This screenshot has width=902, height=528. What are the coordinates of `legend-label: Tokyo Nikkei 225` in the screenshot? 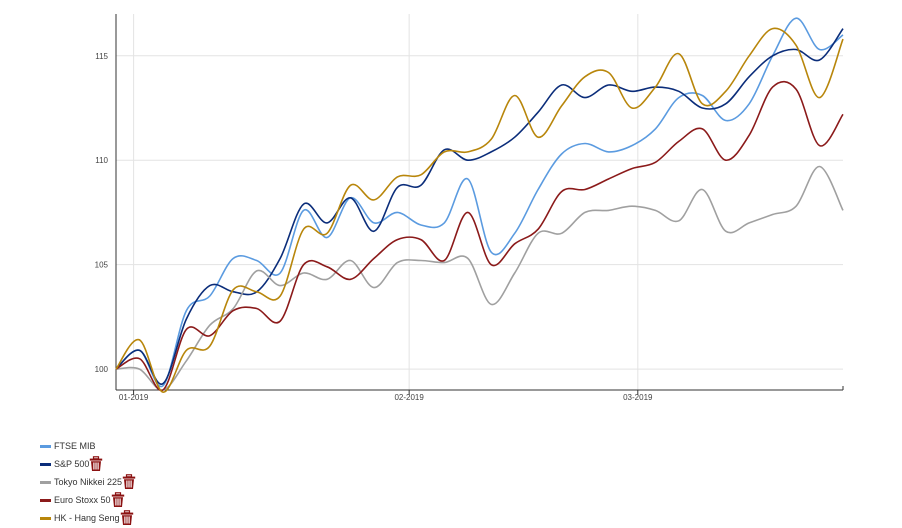 It's located at (88, 482).